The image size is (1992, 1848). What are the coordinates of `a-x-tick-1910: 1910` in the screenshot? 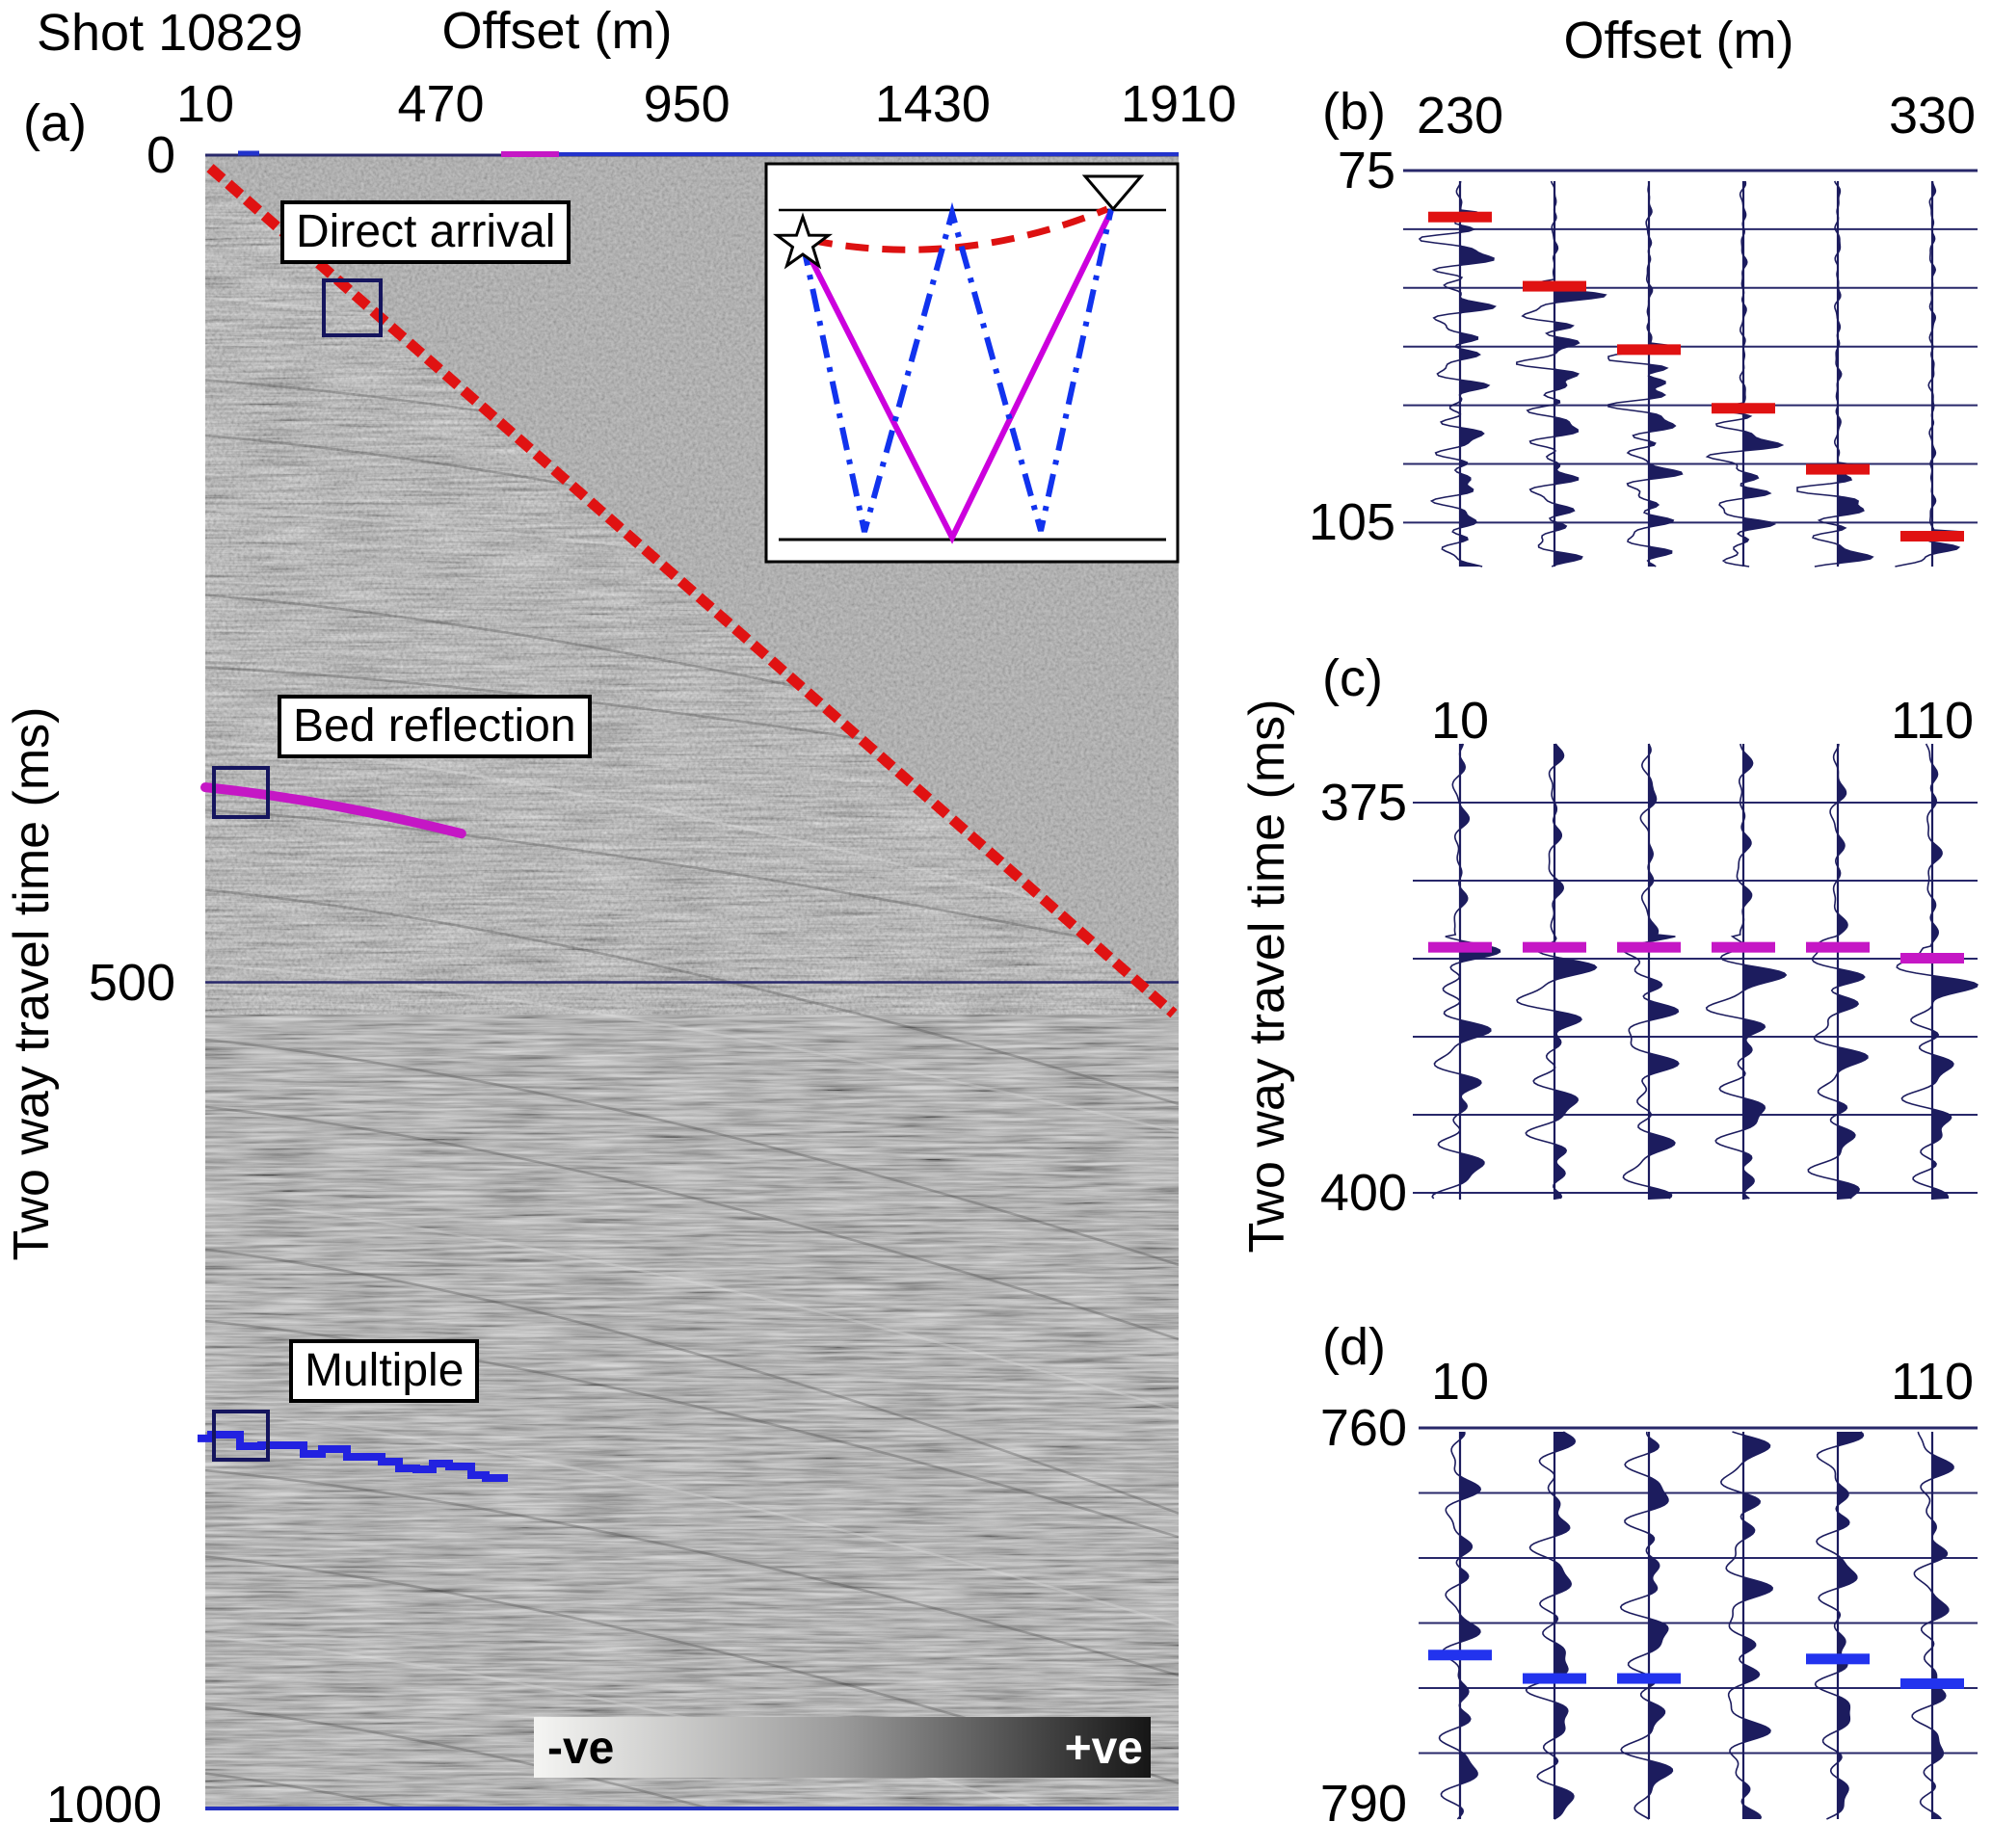 It's located at (1178, 104).